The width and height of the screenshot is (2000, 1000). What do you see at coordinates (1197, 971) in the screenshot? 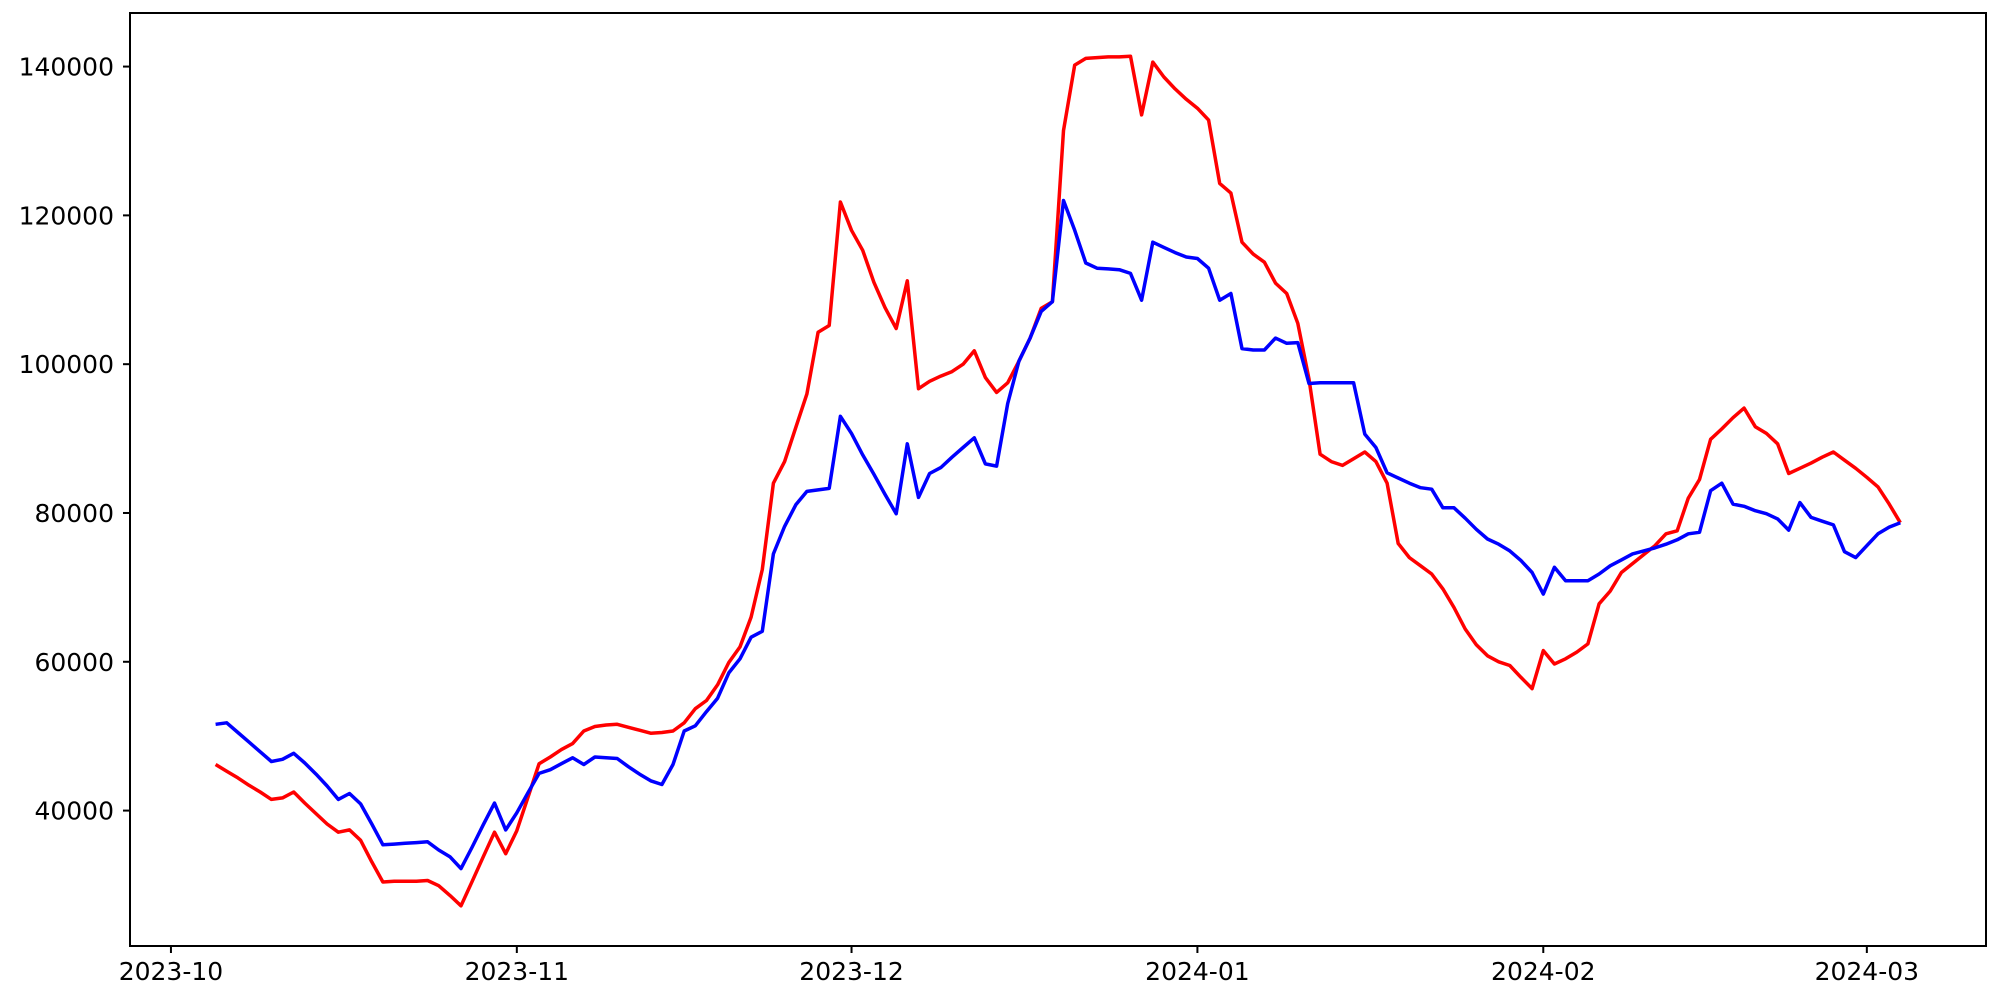
I see `x-tick-label-3: 2024-01` at bounding box center [1197, 971].